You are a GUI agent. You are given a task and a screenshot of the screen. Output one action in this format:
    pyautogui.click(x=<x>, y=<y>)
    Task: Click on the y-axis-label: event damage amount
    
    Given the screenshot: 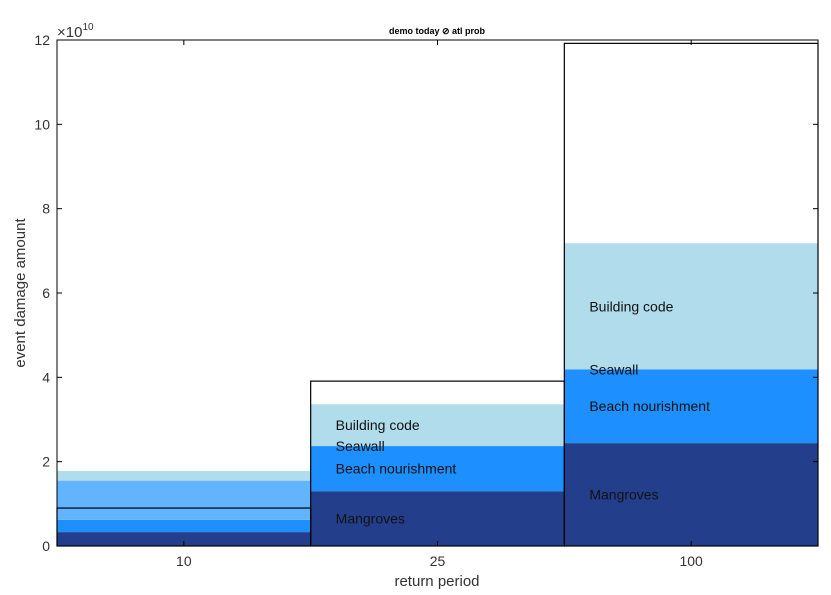 What is the action you would take?
    pyautogui.click(x=20, y=293)
    